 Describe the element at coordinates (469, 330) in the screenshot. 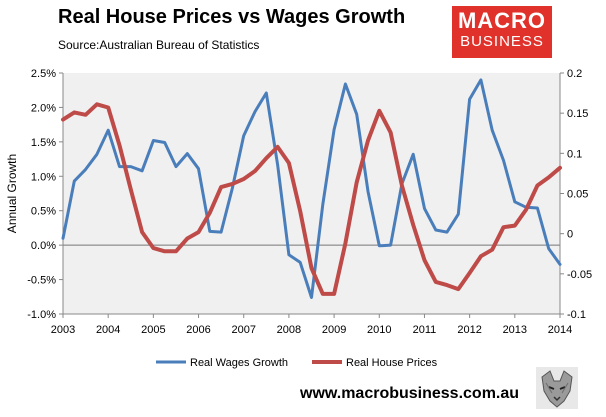

I see `x-tick-label: 2012` at that location.